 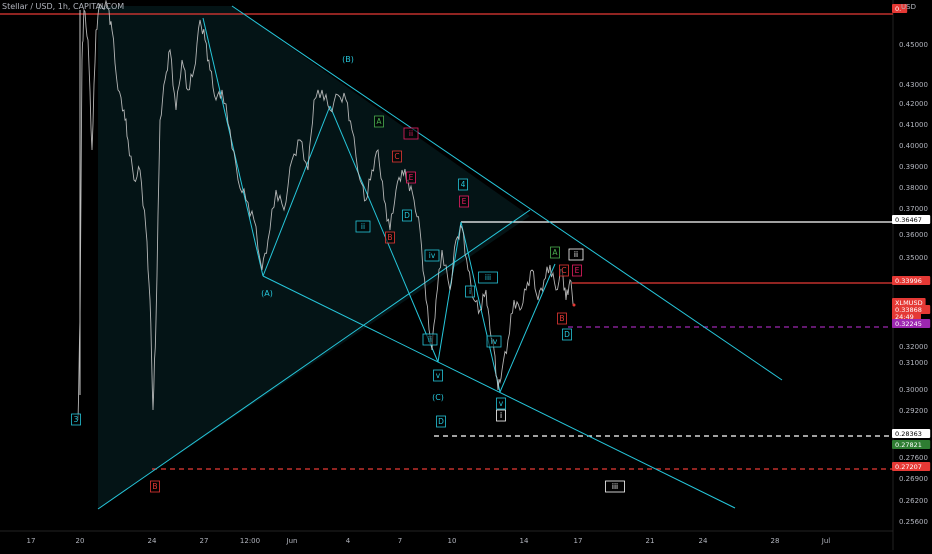 What do you see at coordinates (908, 310) in the screenshot?
I see `price-label: 0.33868` at bounding box center [908, 310].